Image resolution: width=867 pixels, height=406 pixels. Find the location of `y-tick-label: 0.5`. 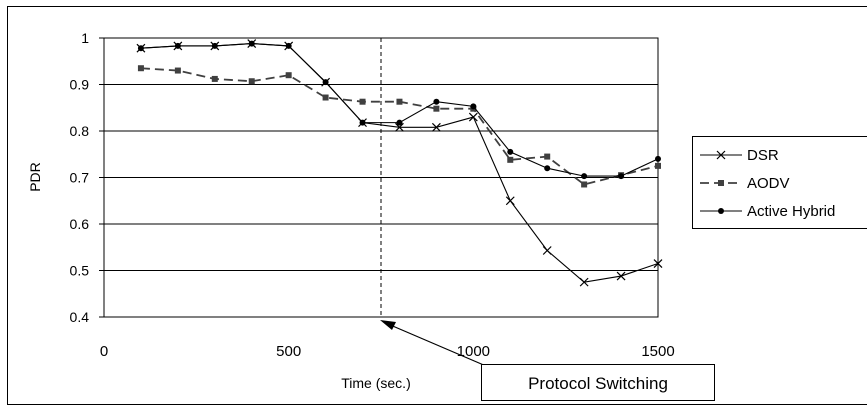

y-tick-label: 0.5 is located at coordinates (80, 271).